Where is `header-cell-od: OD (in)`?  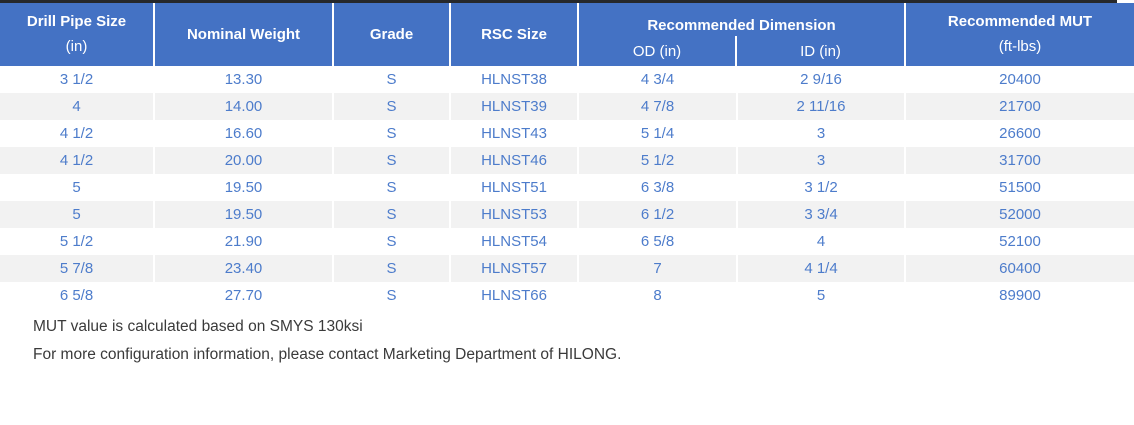 header-cell-od: OD (in) is located at coordinates (658, 51).